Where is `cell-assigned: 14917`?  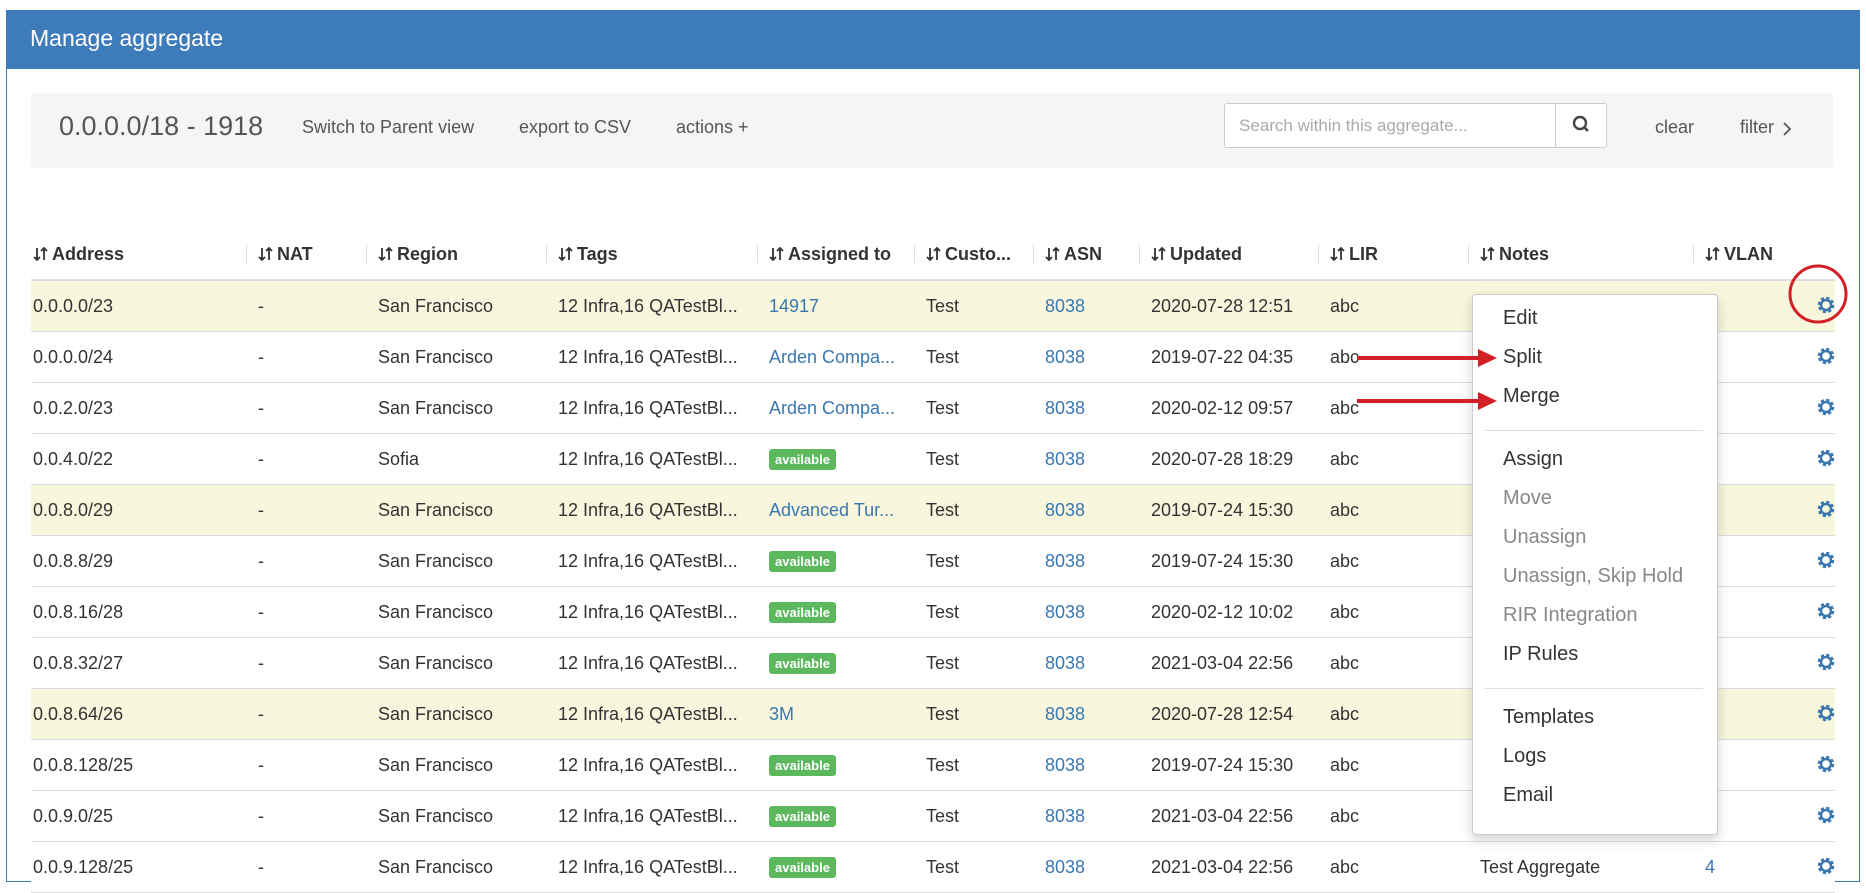 cell-assigned: 14917 is located at coordinates (794, 306).